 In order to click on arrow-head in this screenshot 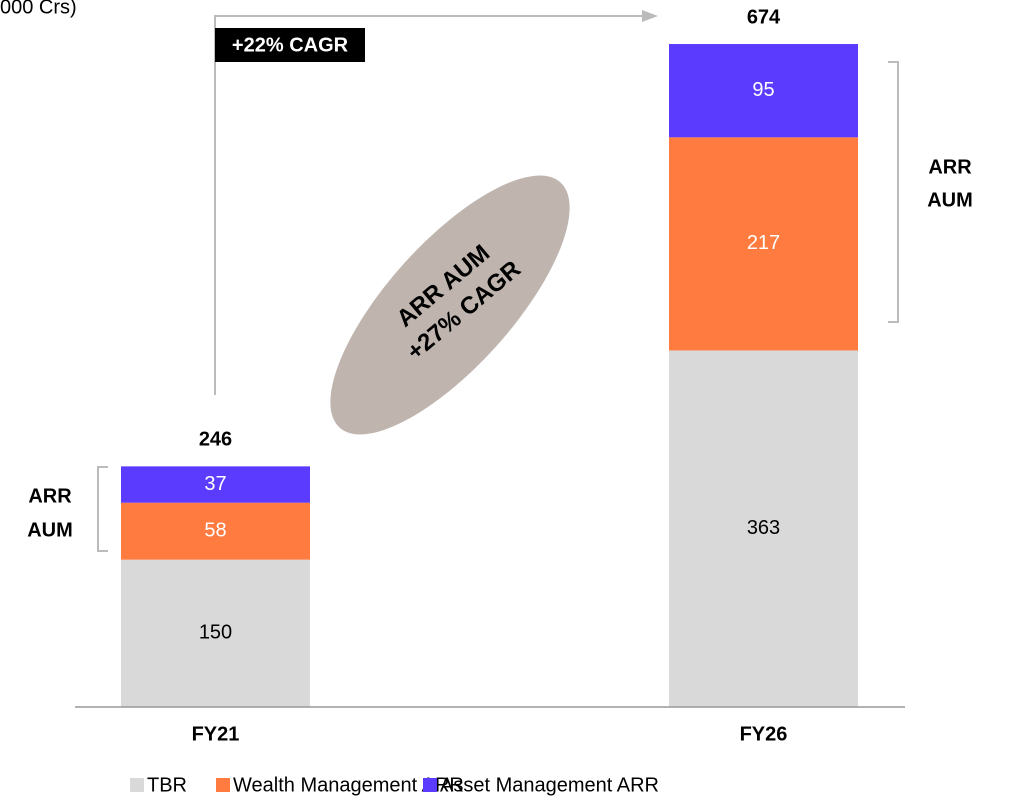, I will do `click(650, 16)`.